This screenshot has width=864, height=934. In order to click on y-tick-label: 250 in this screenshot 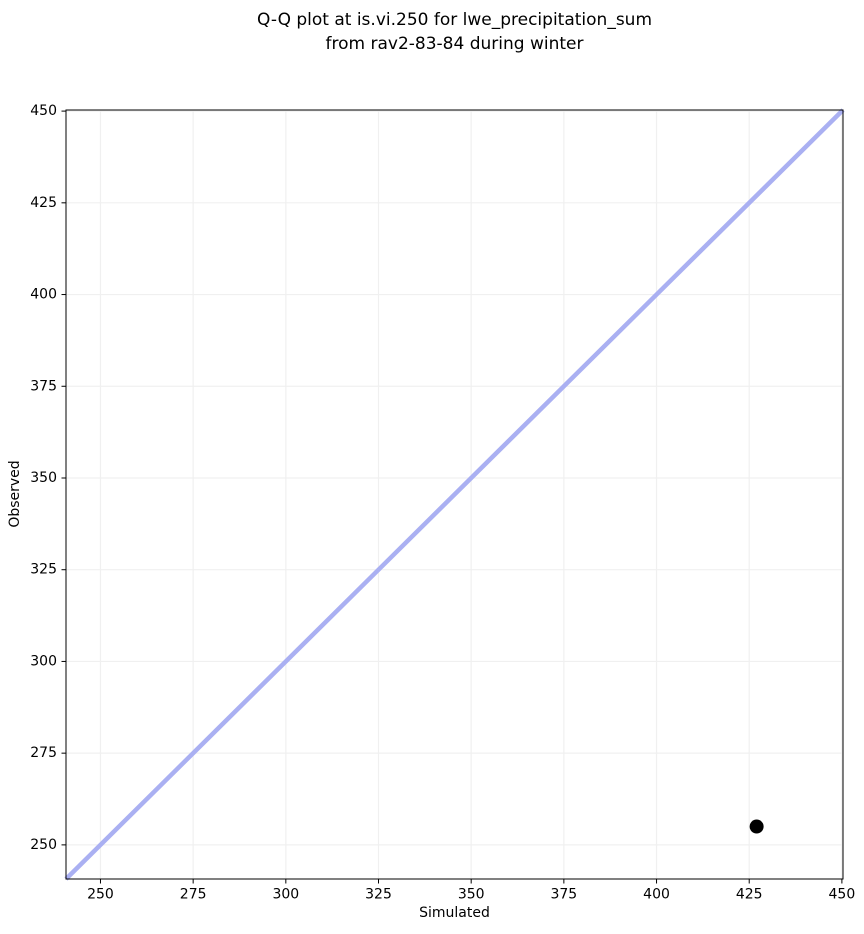, I will do `click(43, 845)`.